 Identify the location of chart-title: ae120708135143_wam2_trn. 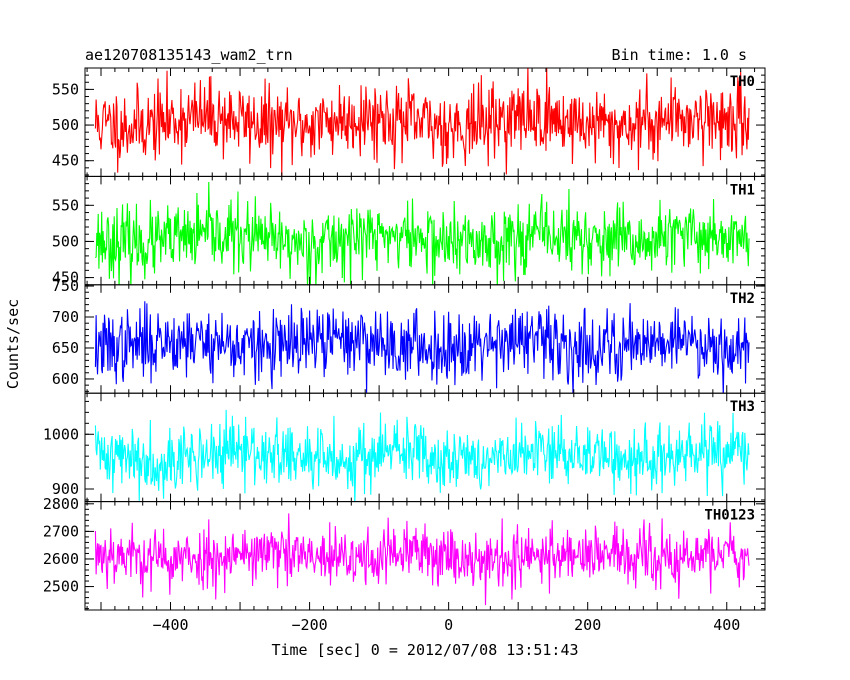
(189, 55).